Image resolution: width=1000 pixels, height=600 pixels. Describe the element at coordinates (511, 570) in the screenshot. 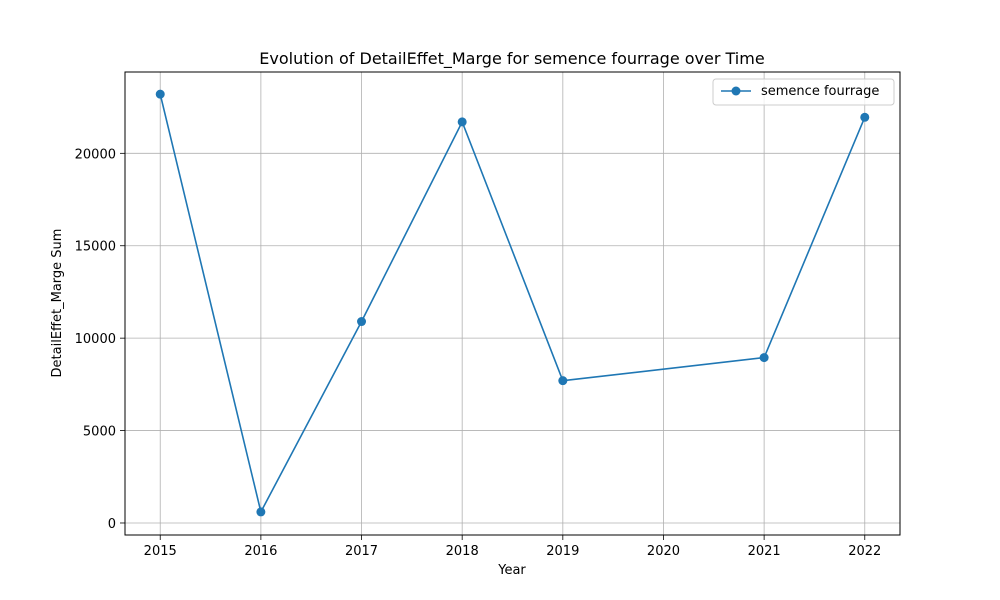

I see `x-axis-label: Year` at that location.